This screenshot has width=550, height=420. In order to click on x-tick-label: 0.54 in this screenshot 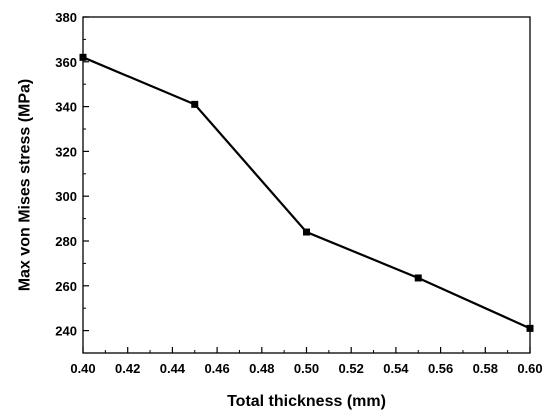, I will do `click(396, 368)`.